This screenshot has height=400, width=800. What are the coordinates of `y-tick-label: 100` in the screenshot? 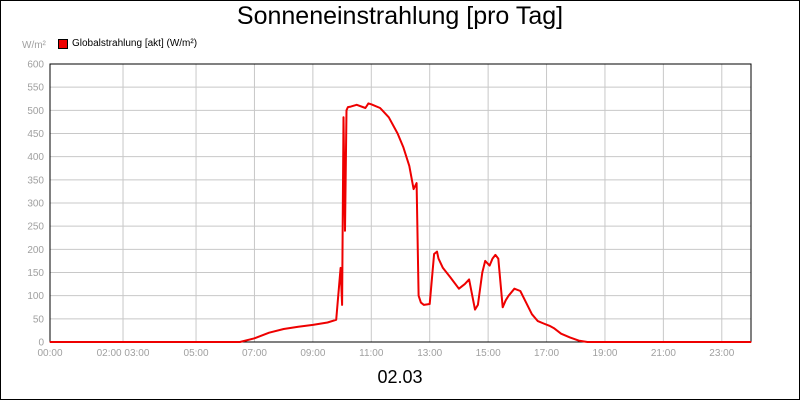 It's located at (35, 296).